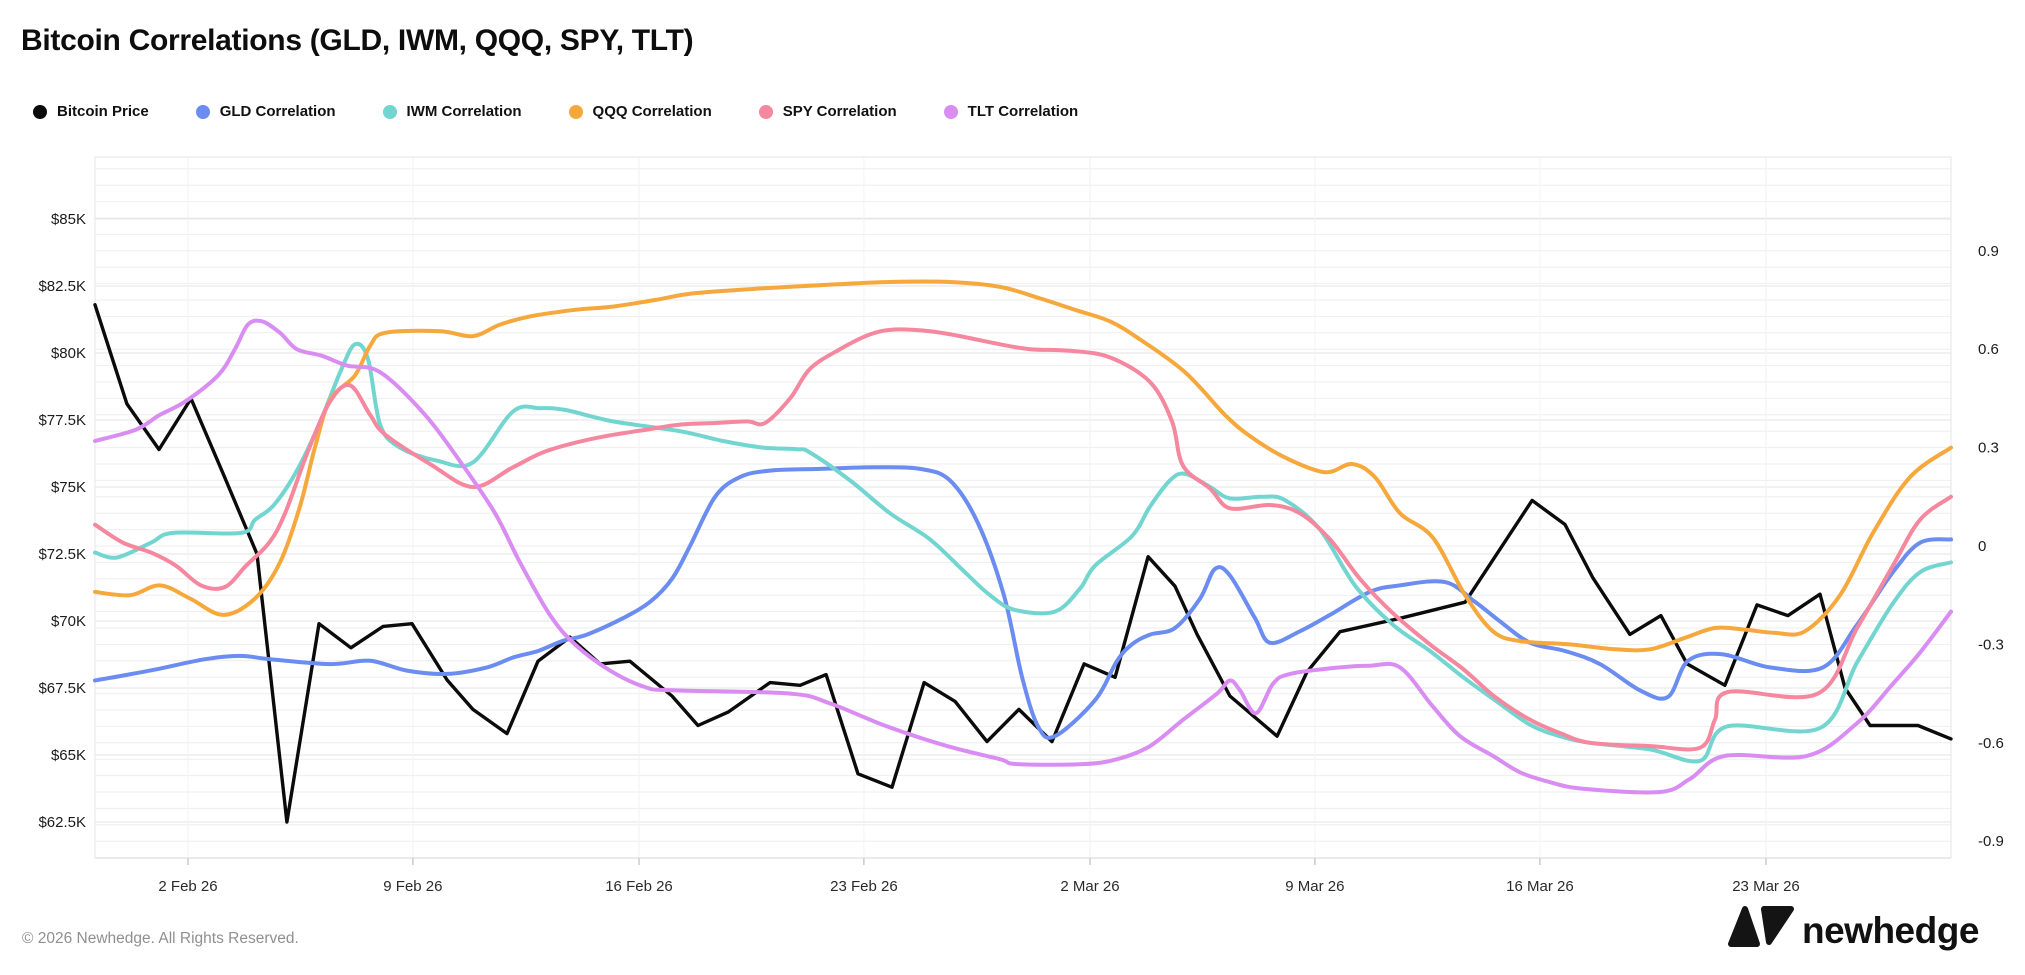 The image size is (2025, 975). I want to click on copyright-text: © 2026 Newhedge. All Rights Reserved., so click(160, 938).